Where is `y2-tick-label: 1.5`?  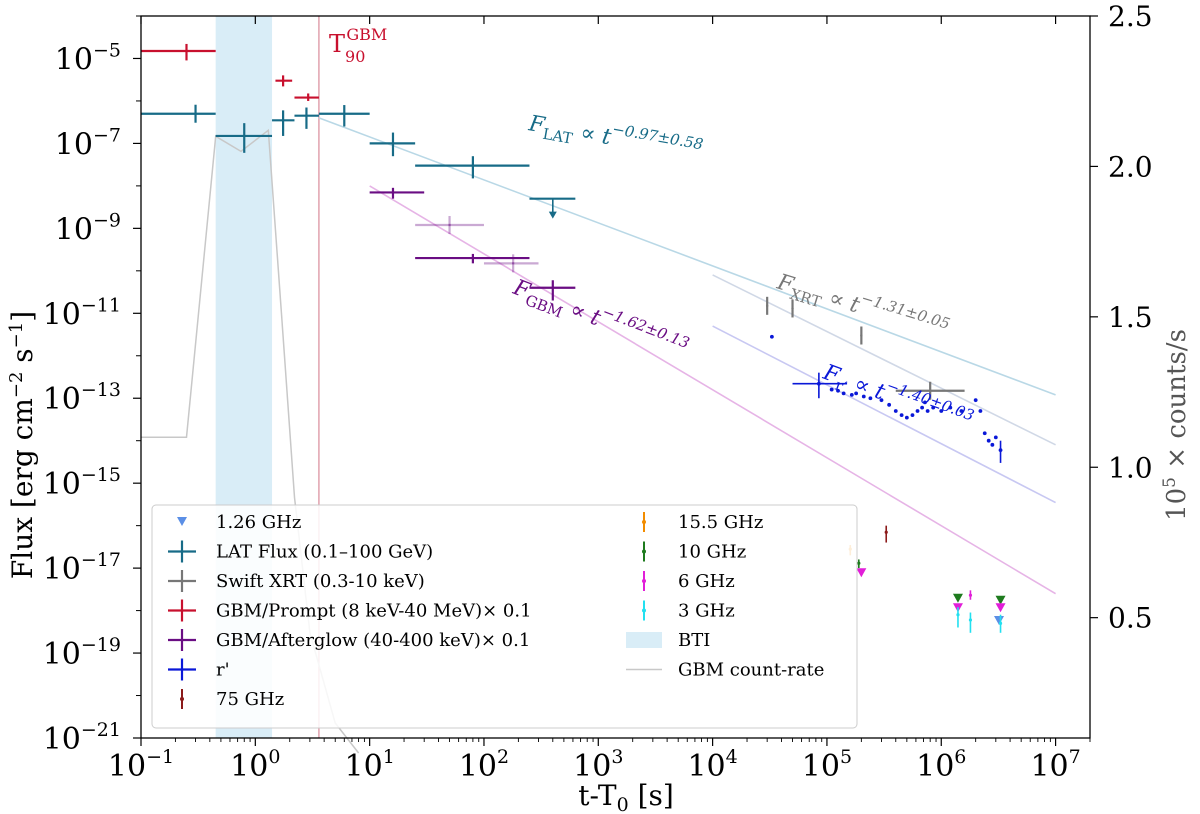 y2-tick-label: 1.5 is located at coordinates (1130, 317).